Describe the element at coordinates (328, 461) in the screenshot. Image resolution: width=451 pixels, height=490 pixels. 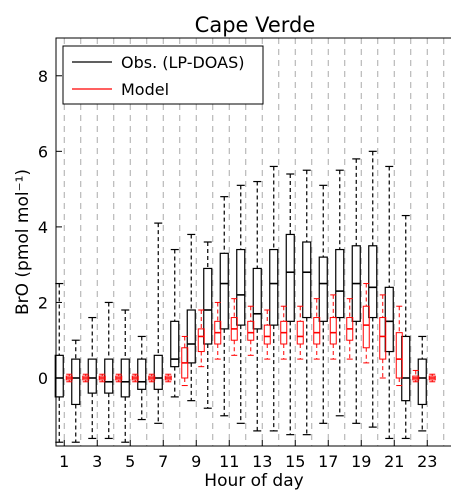
I see `x-tick-label: 17` at that location.